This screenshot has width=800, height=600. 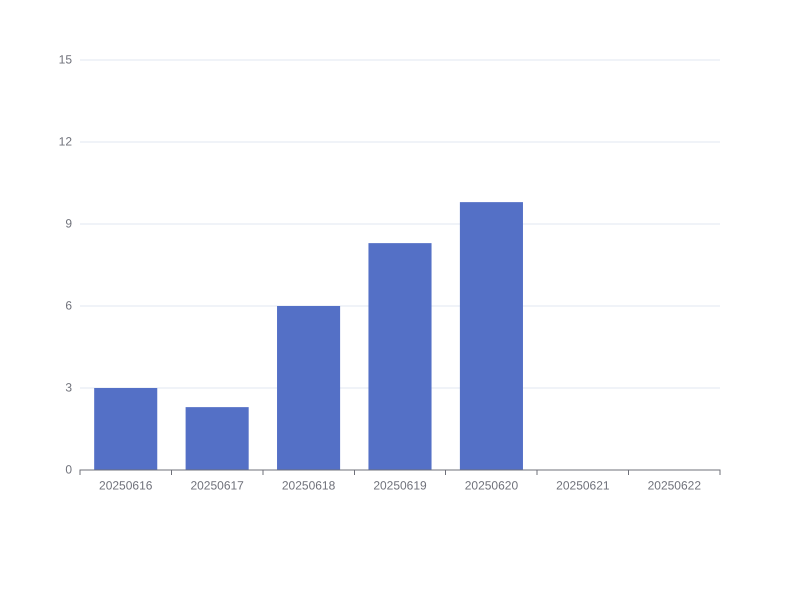 What do you see at coordinates (68, 387) in the screenshot?
I see `y-tick-label: 3` at bounding box center [68, 387].